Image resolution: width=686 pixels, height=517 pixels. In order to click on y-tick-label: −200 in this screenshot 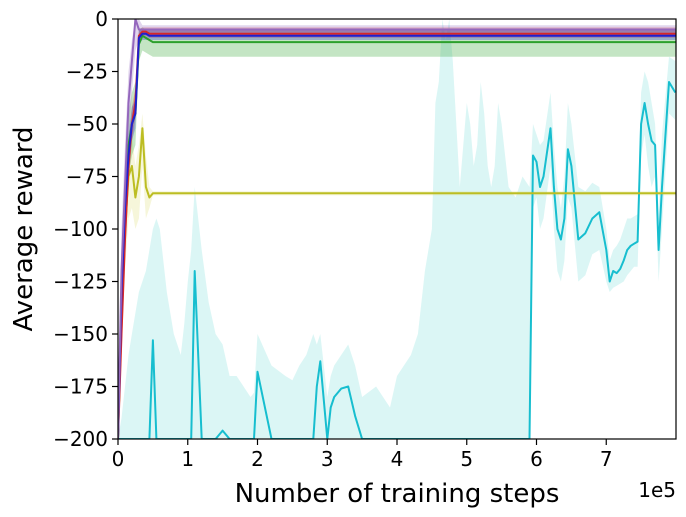, I will do `click(80, 439)`.